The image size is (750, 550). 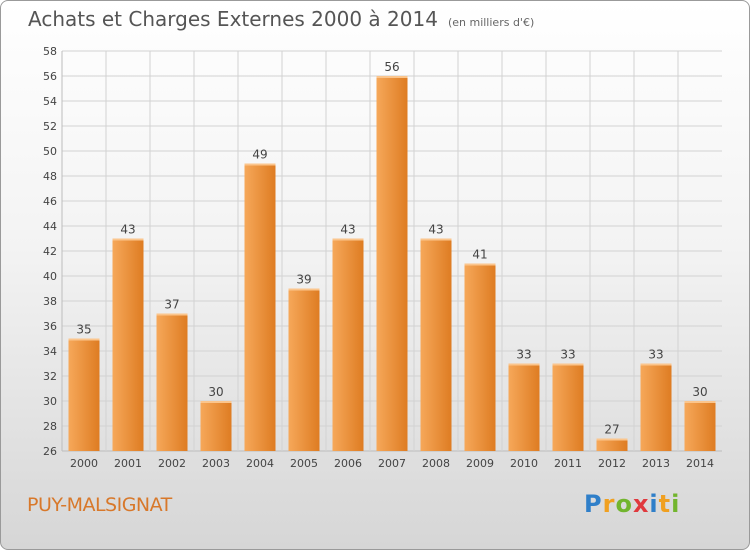 I want to click on commune-name: PUY-MALSIGNAT, so click(x=99, y=505).